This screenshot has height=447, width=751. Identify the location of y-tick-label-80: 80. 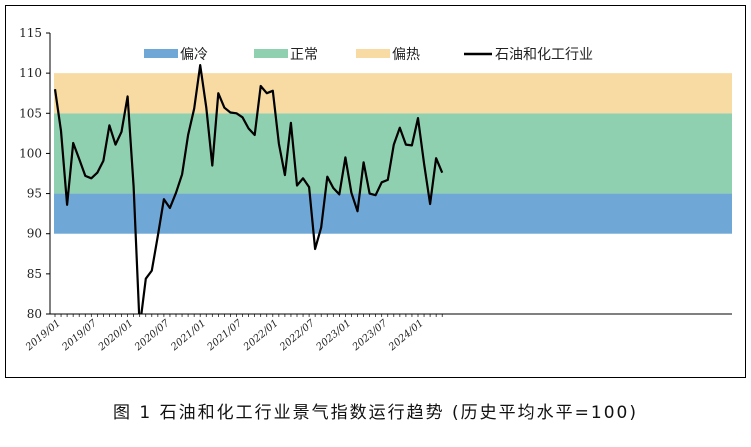
(34, 314).